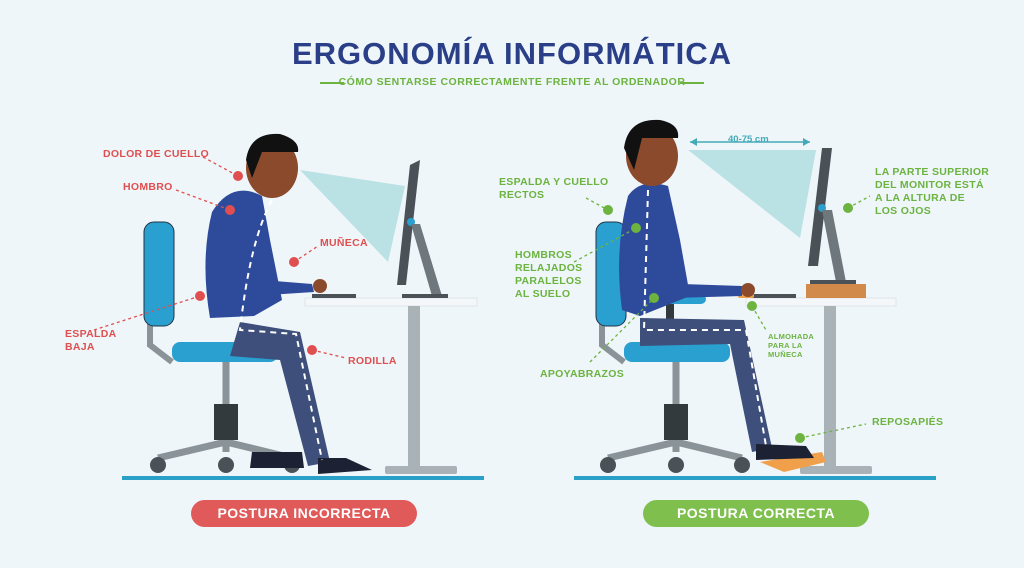 The width and height of the screenshot is (1024, 568). Describe the element at coordinates (830, 388) in the screenshot. I see `desk-leg-right` at that location.